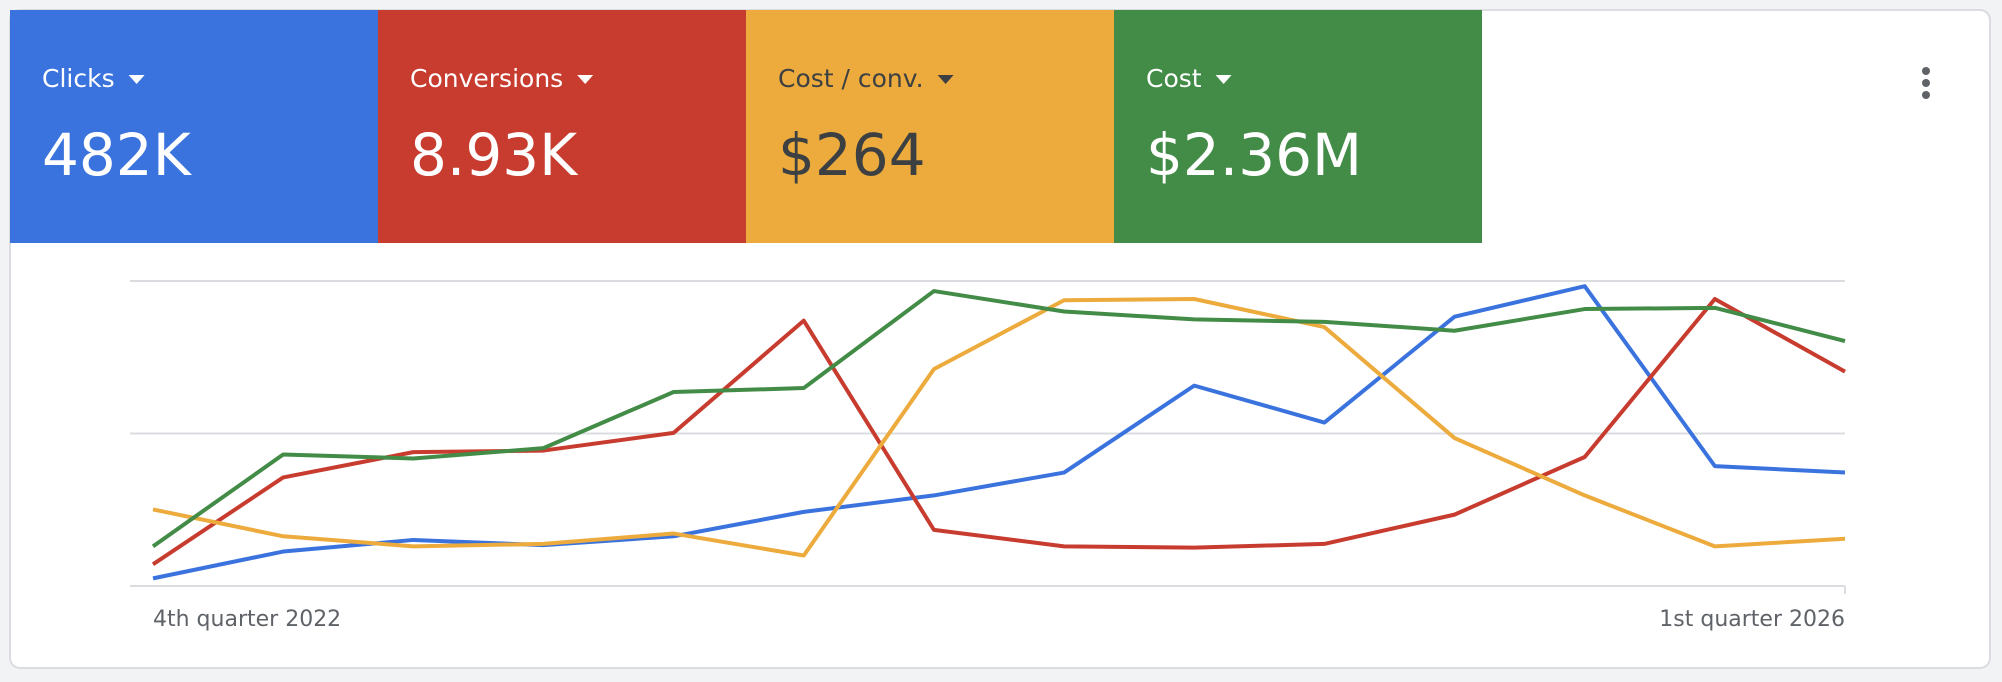 The width and height of the screenshot is (2002, 682). I want to click on metric-tile: Conversions 8.93K, so click(562, 126).